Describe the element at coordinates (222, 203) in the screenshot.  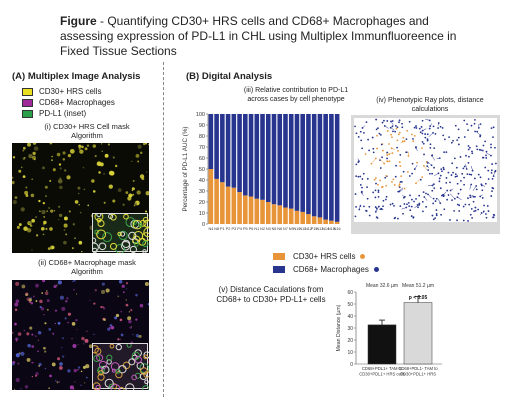
I see `bar-hrs-P1` at that location.